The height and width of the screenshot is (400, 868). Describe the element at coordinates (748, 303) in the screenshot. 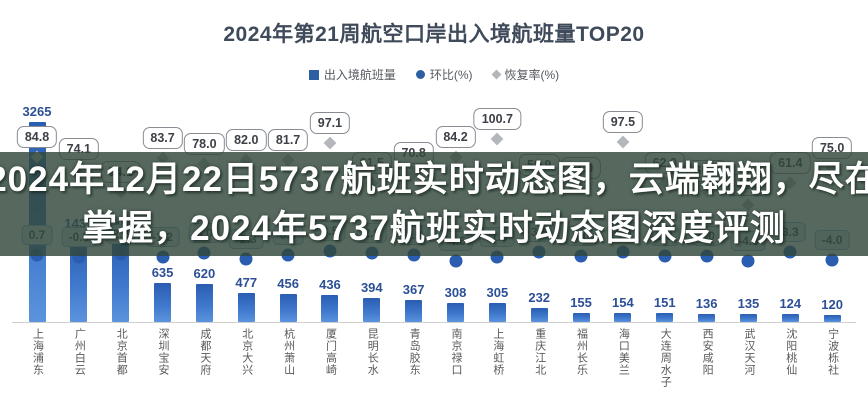

I see `bar-value-武汉天河: 135` at that location.